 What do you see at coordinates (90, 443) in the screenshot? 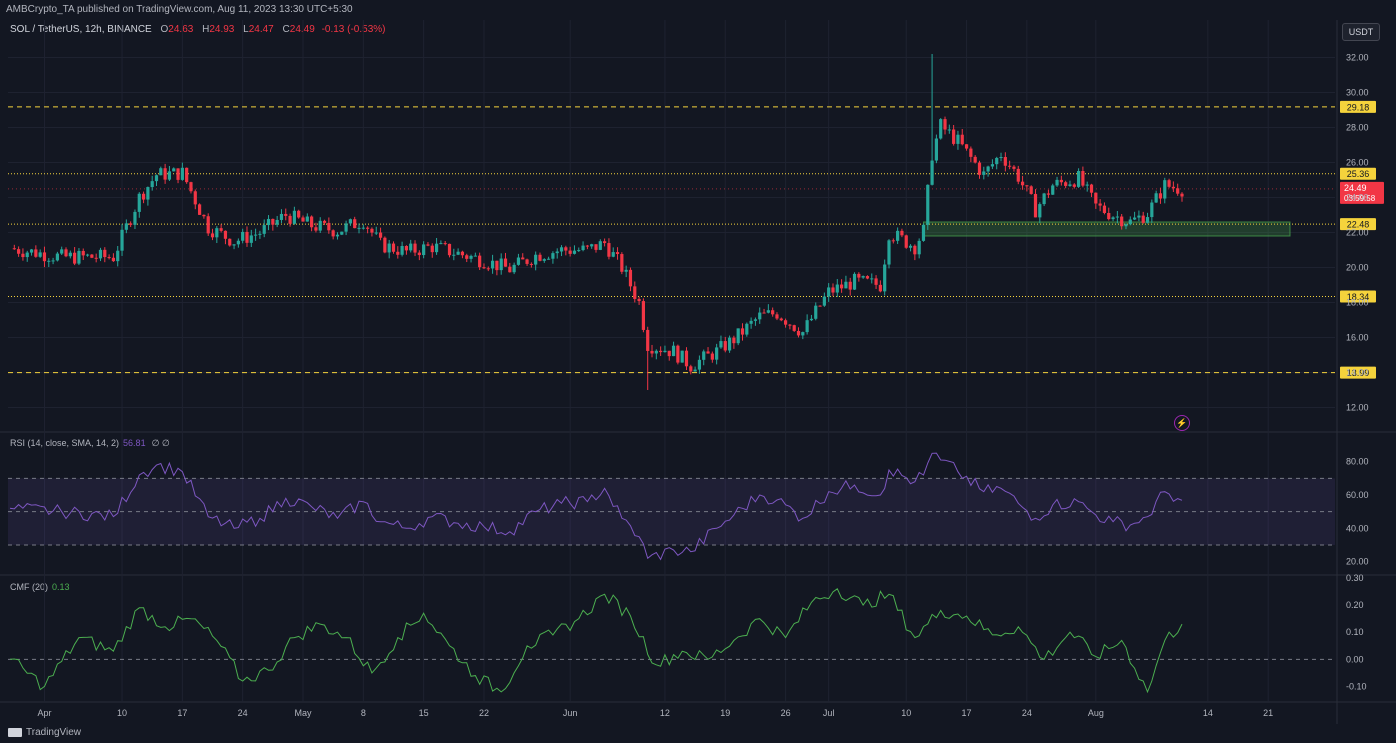
I see `rsi-legend: RSI (14, close, SMA, 14, 2) 56.81 ∅ ∅` at bounding box center [90, 443].